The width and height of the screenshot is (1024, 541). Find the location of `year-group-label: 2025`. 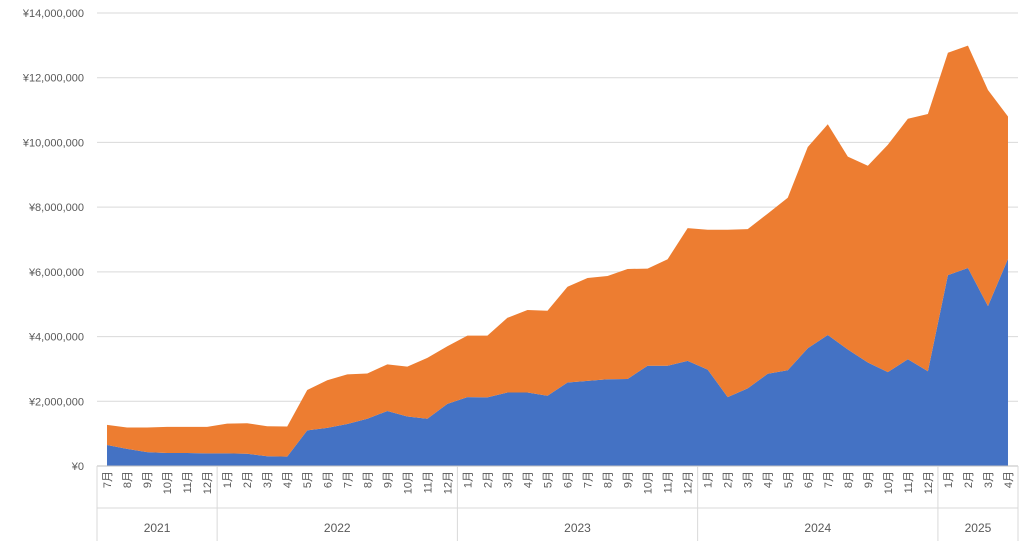

year-group-label: 2025 is located at coordinates (978, 528).